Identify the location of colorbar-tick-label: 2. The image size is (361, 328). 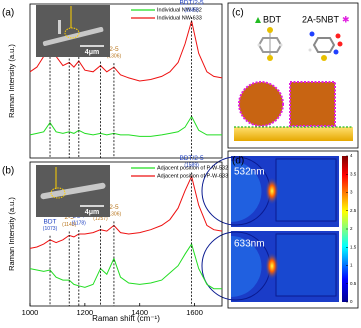
(351, 228).